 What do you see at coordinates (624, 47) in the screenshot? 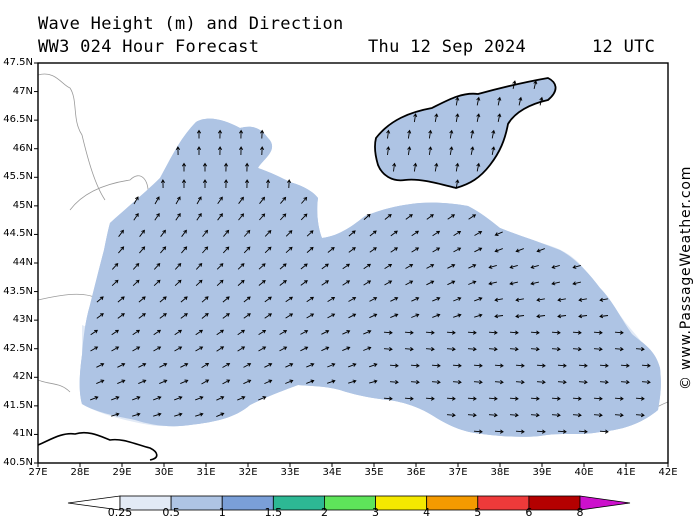
I see `time-label: 12 UTC` at bounding box center [624, 47].